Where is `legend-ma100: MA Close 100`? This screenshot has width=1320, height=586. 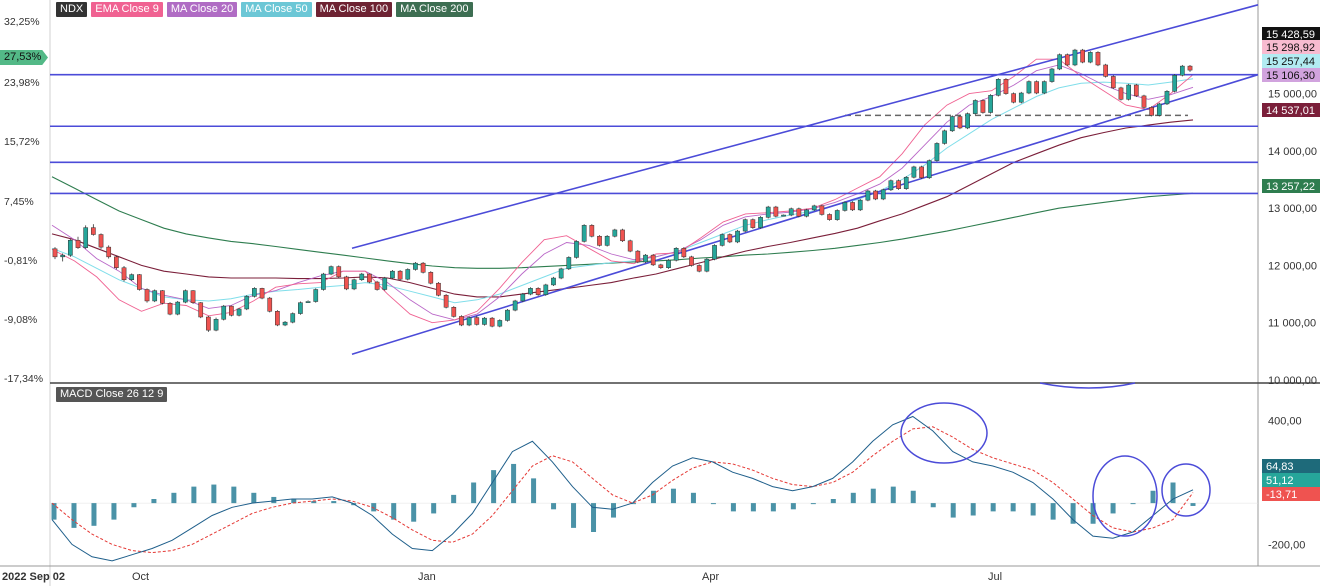
legend-ma100: MA Close 100 is located at coordinates (354, 9).